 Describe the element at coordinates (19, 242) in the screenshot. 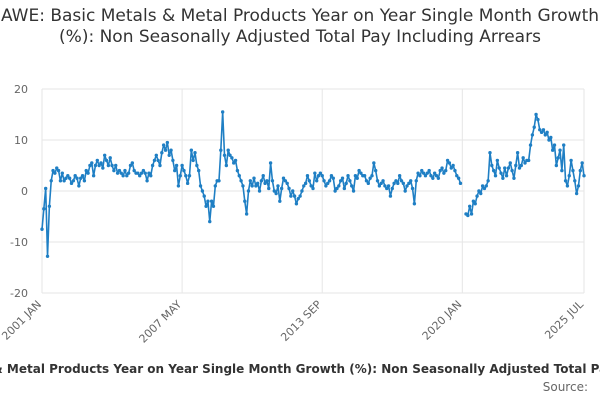

I see `y-tick-label: -10` at that location.